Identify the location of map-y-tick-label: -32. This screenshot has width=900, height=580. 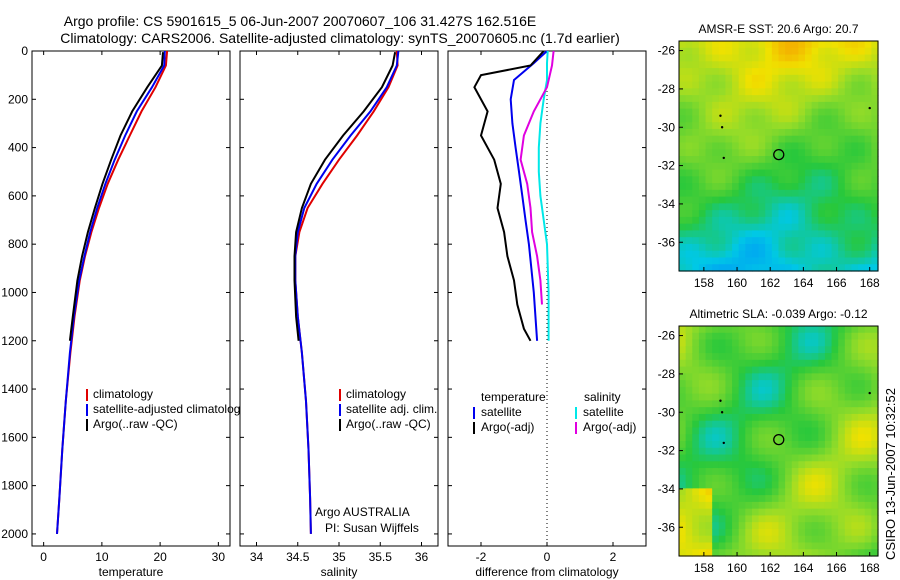
(667, 451).